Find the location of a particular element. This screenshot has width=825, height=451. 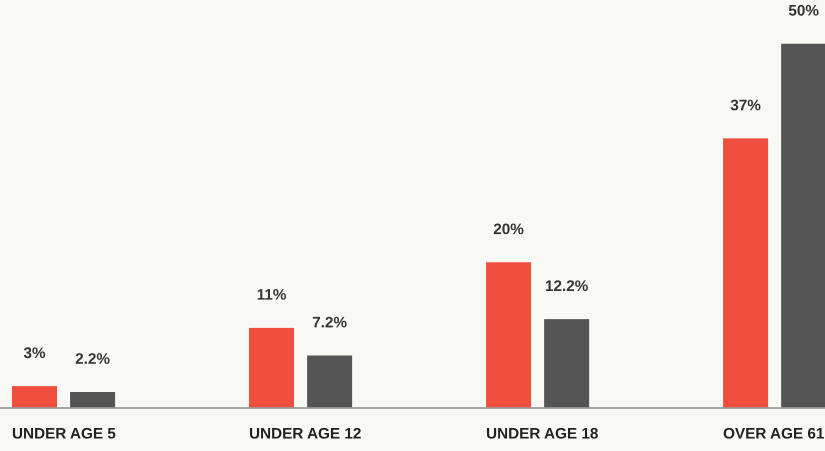

x-tick-label: UNDER AGE 18 is located at coordinates (542, 433).